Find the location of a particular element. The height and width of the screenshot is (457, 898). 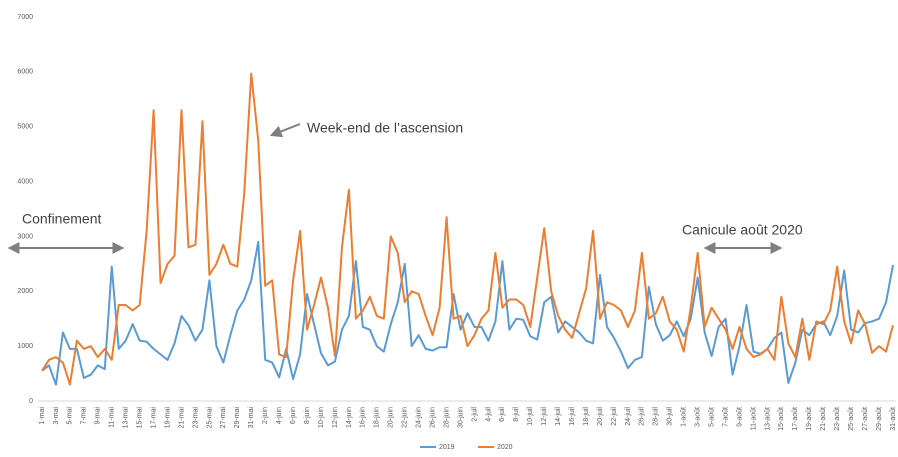

x-tick-label: 29-mai is located at coordinates (237, 418).